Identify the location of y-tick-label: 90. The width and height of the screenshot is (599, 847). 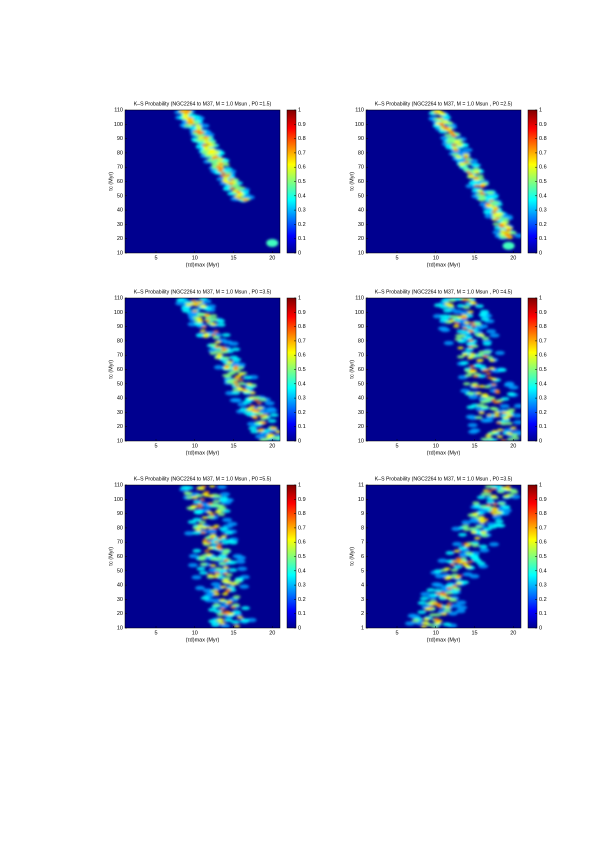
(361, 139).